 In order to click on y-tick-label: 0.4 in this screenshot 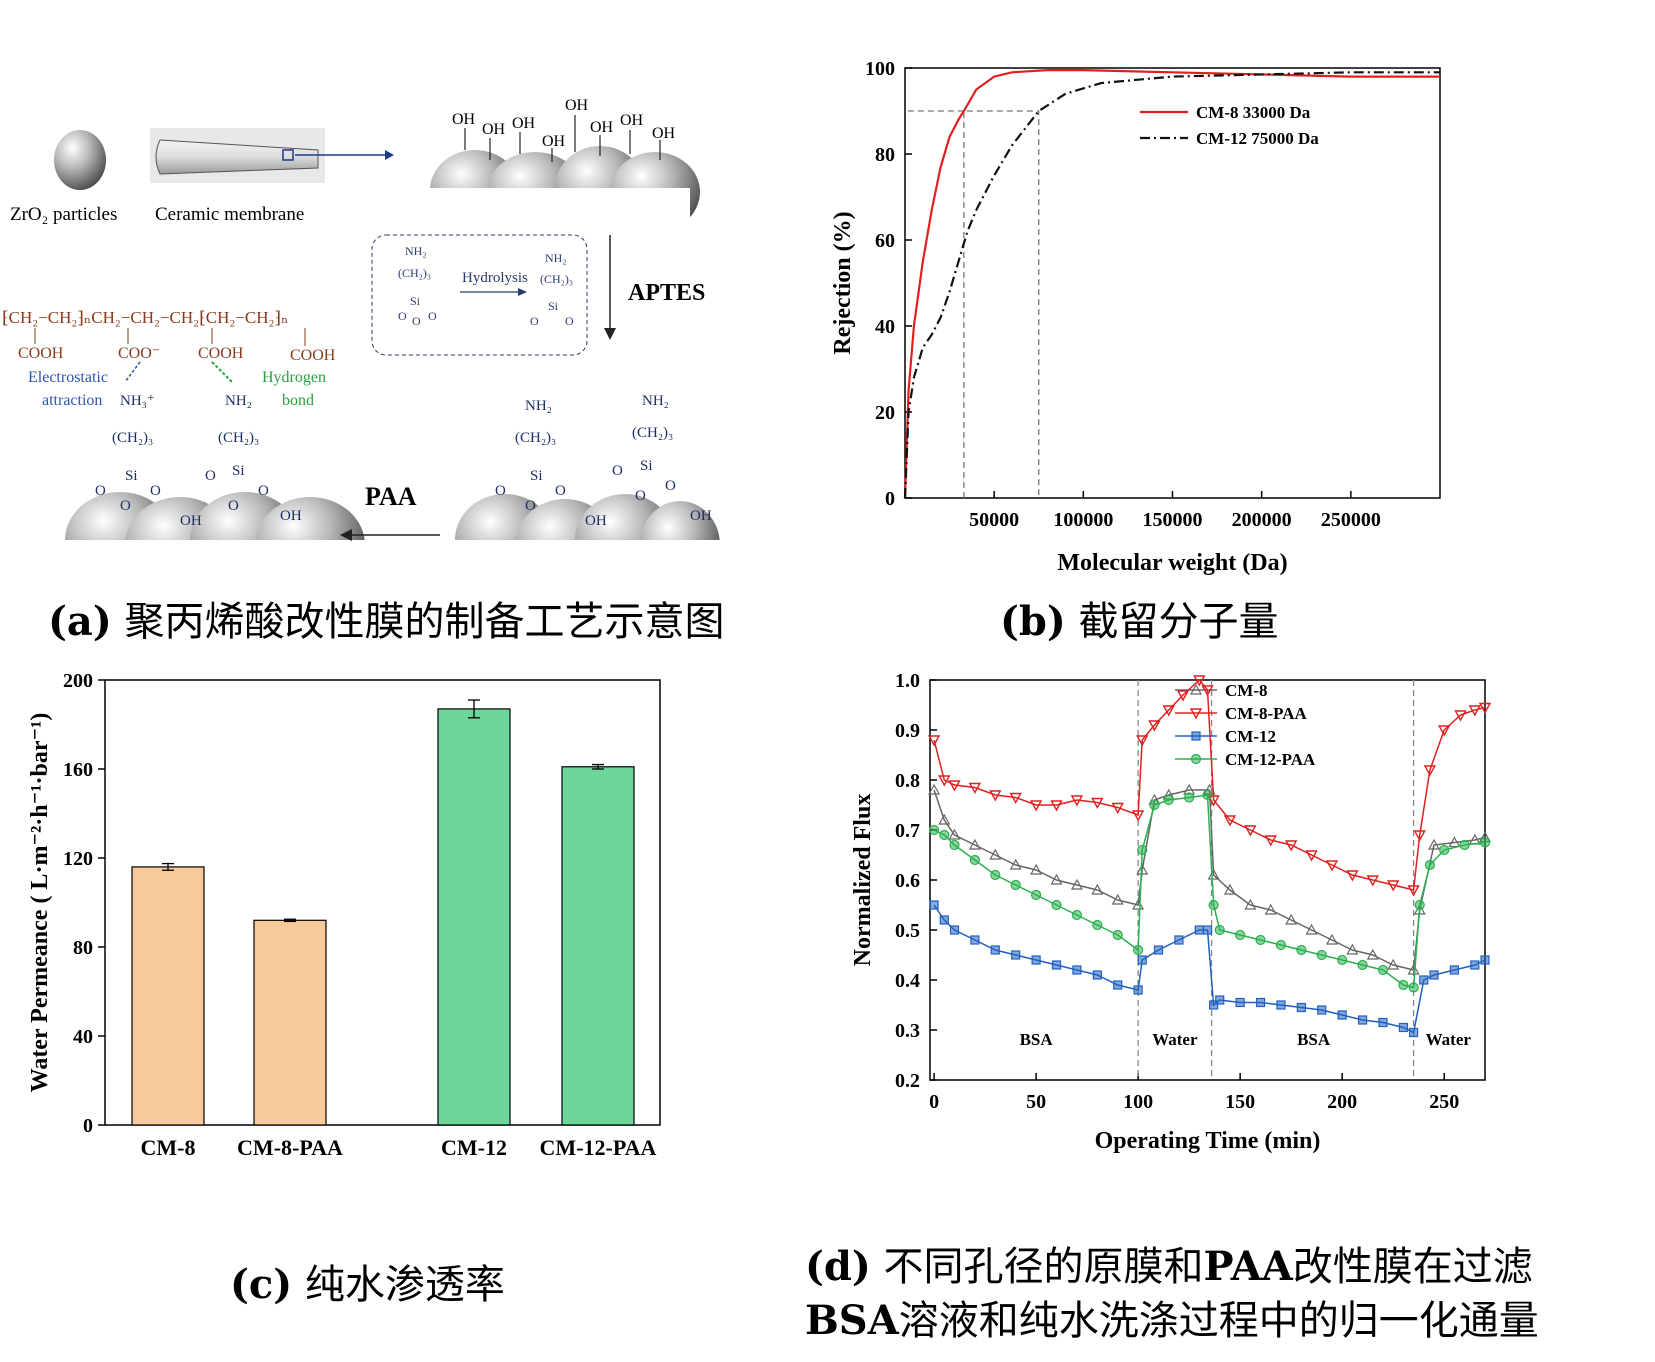, I will do `click(907, 981)`.